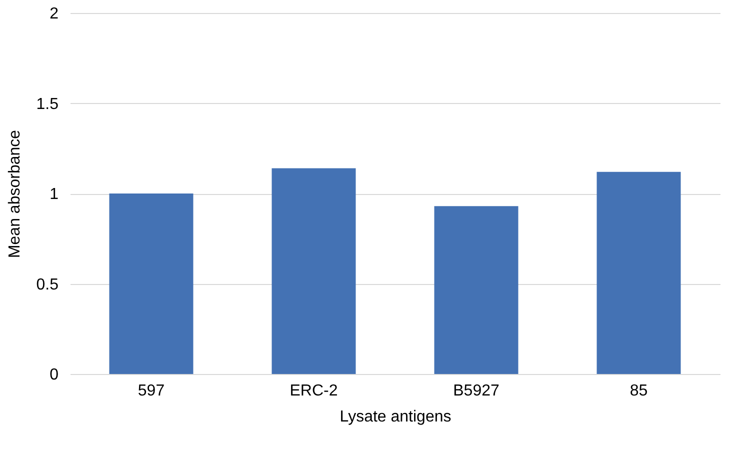 The width and height of the screenshot is (747, 454). Describe the element at coordinates (151, 391) in the screenshot. I see `x-tick-label: 597` at that location.